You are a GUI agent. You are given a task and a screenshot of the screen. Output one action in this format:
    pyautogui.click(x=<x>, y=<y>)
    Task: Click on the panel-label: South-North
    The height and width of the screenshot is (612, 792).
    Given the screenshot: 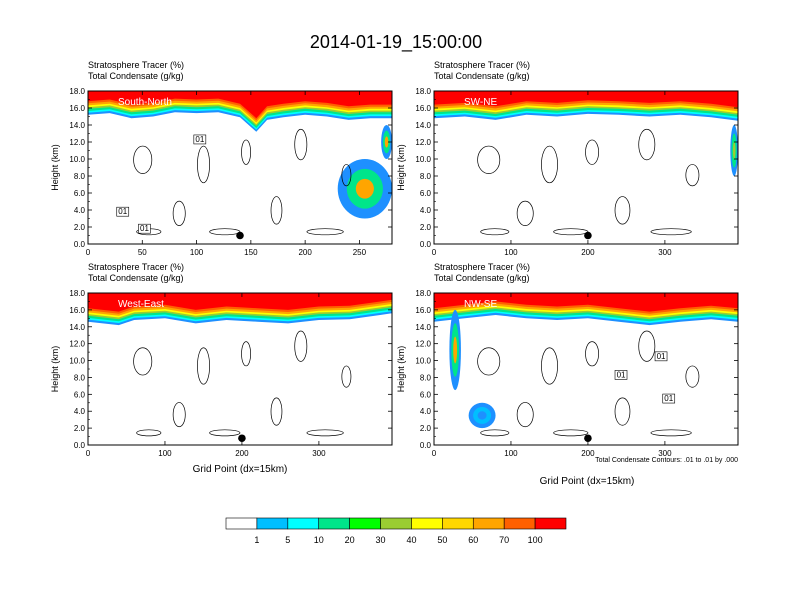 What is the action you would take?
    pyautogui.click(x=145, y=102)
    